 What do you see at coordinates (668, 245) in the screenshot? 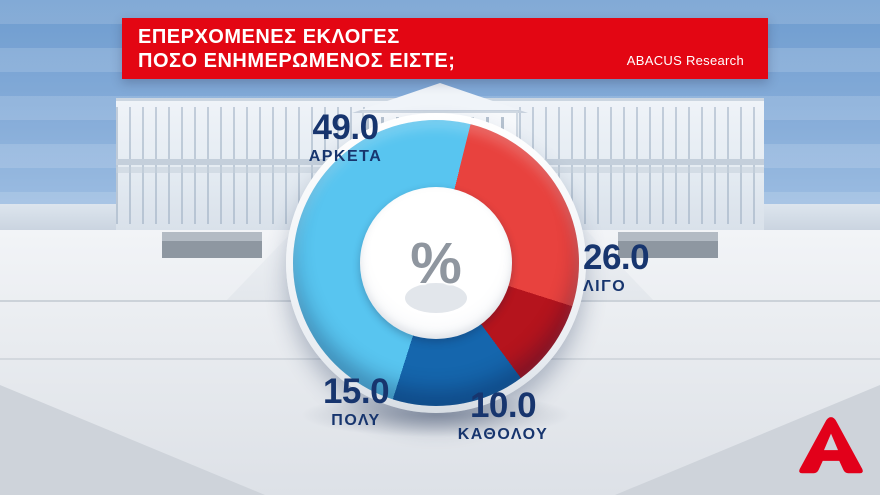
I see `stone-wall-right` at bounding box center [668, 245].